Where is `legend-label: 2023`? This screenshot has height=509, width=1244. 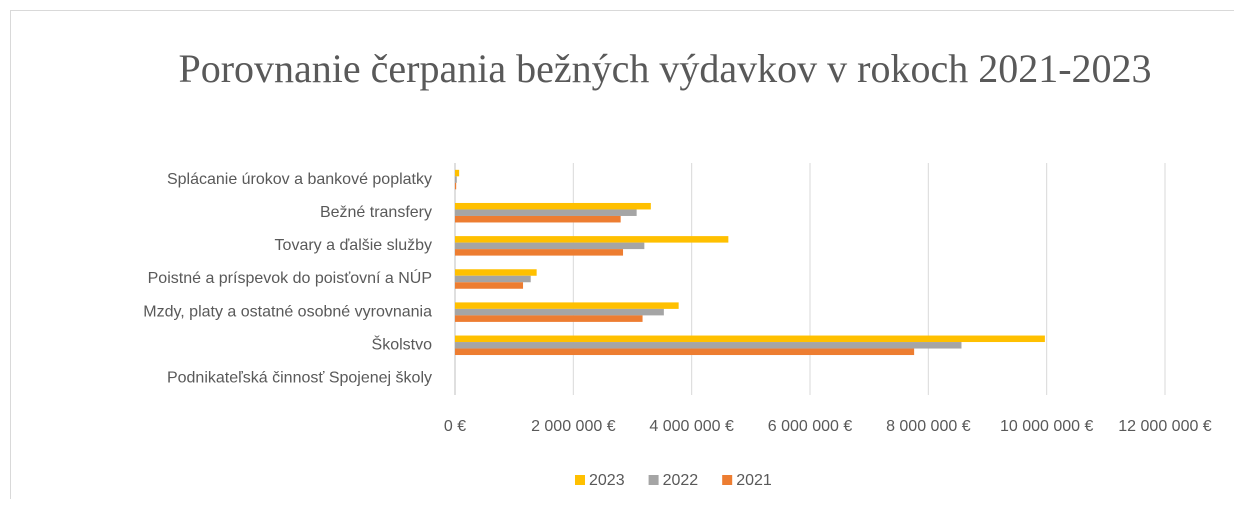 legend-label: 2023 is located at coordinates (607, 480).